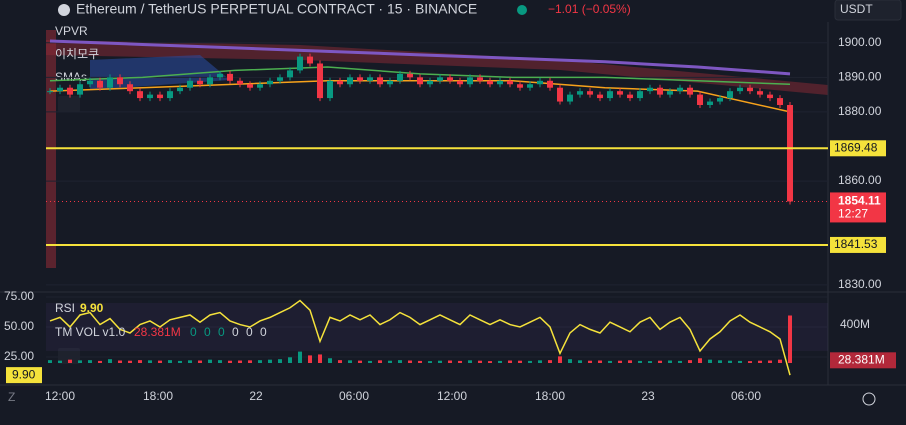 The image size is (906, 425). What do you see at coordinates (71, 31) in the screenshot?
I see `indicator-label: VPVR` at bounding box center [71, 31].